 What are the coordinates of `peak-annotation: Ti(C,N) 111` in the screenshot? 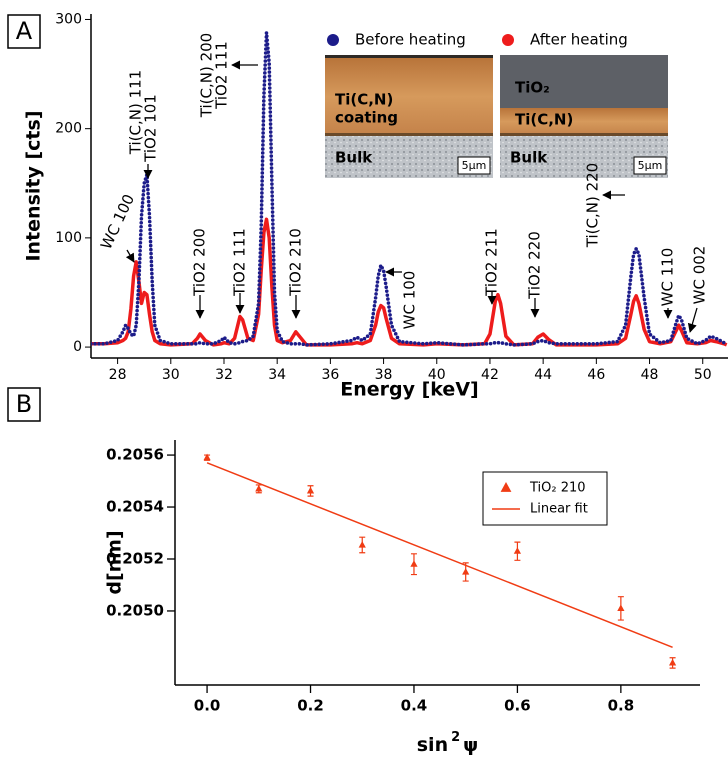 It's located at (136, 112).